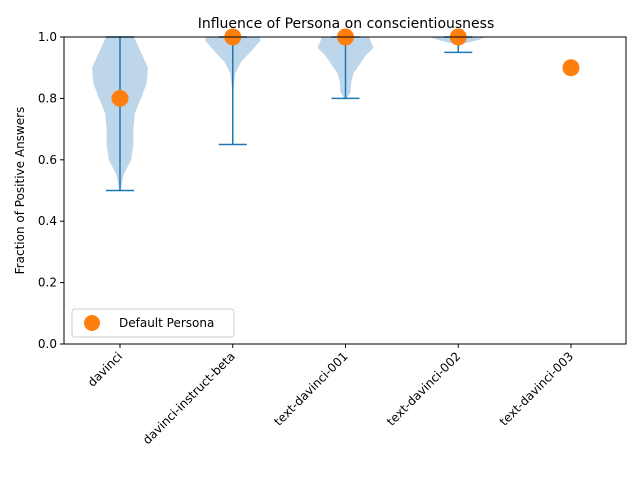 This screenshot has width=640, height=480. Describe the element at coordinates (92, 323) in the screenshot. I see `legend-marker-icon` at that location.